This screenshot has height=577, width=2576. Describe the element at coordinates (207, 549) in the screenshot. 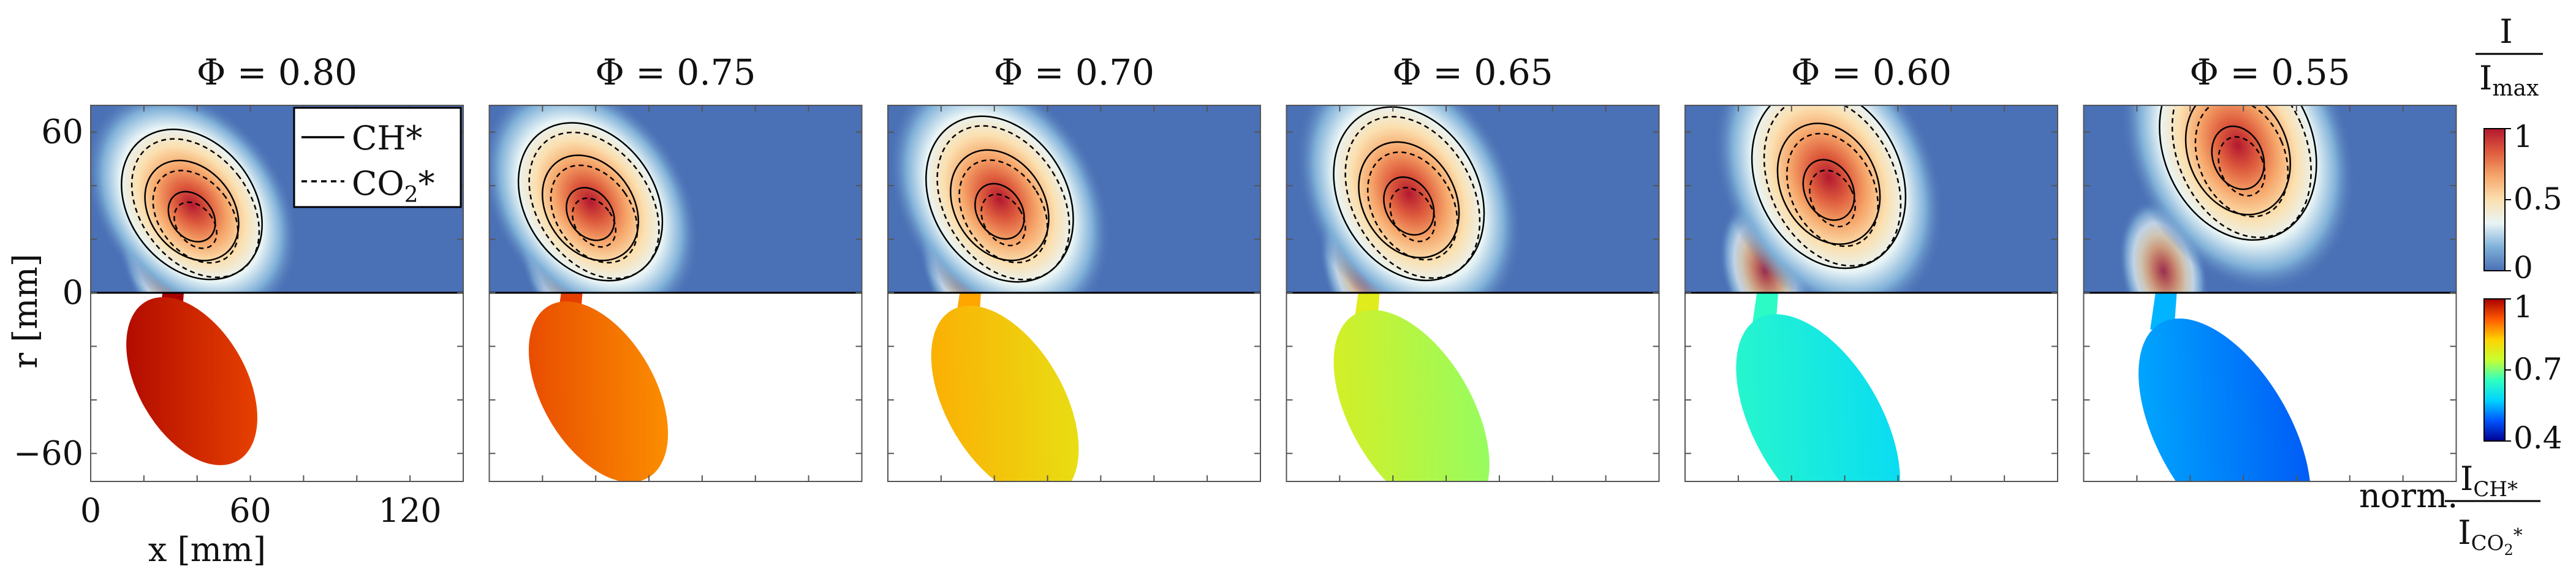

I see `x-axis-label: x [mm]` at that location.